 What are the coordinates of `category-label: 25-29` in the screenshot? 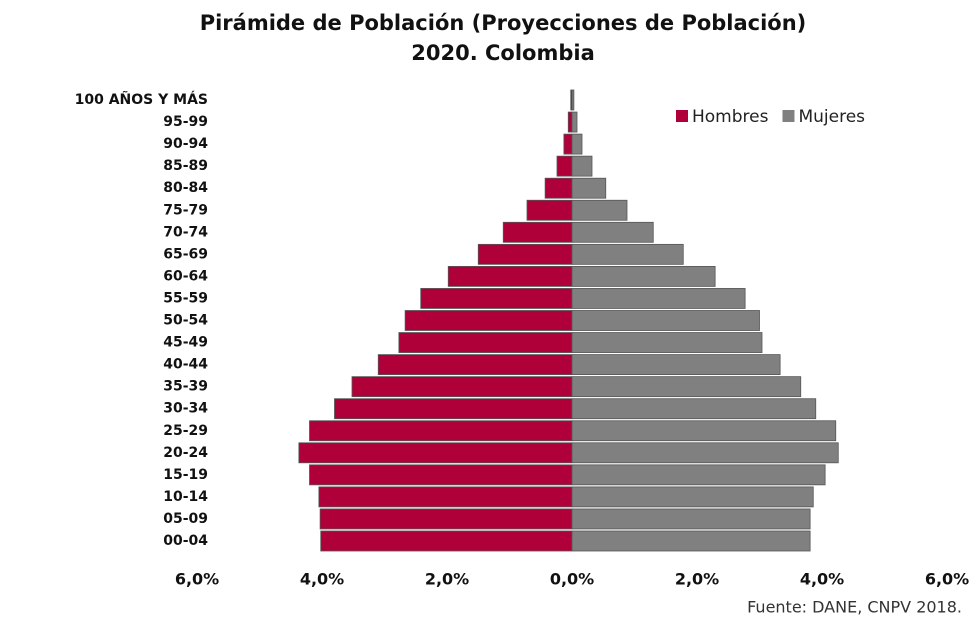 It's located at (185, 431).